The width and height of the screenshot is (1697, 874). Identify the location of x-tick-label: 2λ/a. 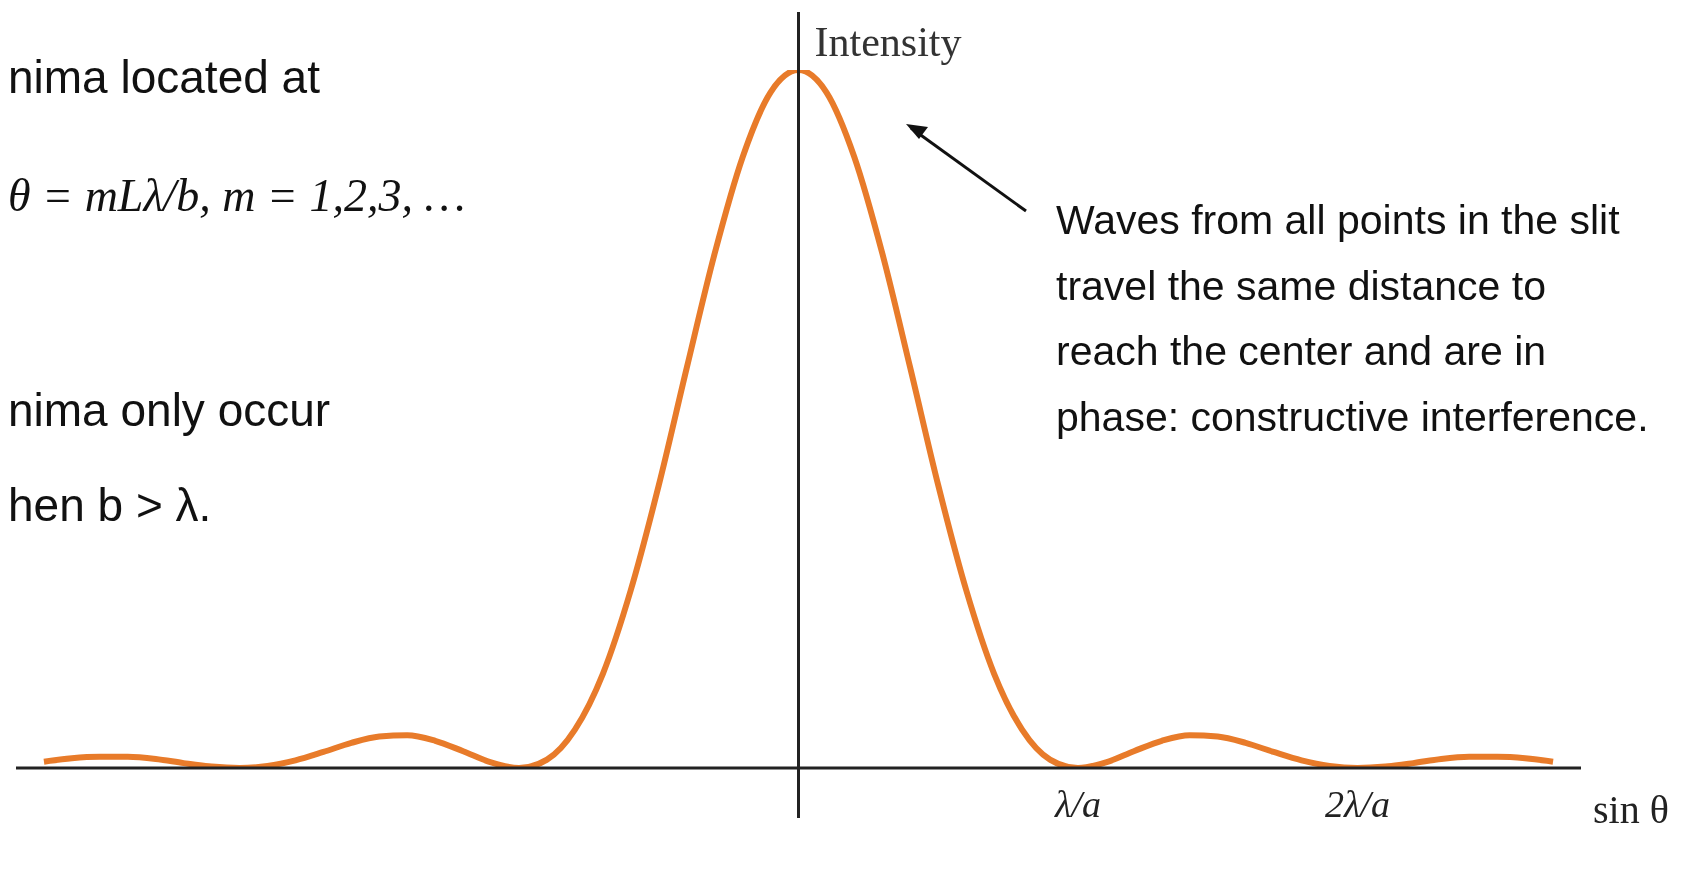
(1357, 803).